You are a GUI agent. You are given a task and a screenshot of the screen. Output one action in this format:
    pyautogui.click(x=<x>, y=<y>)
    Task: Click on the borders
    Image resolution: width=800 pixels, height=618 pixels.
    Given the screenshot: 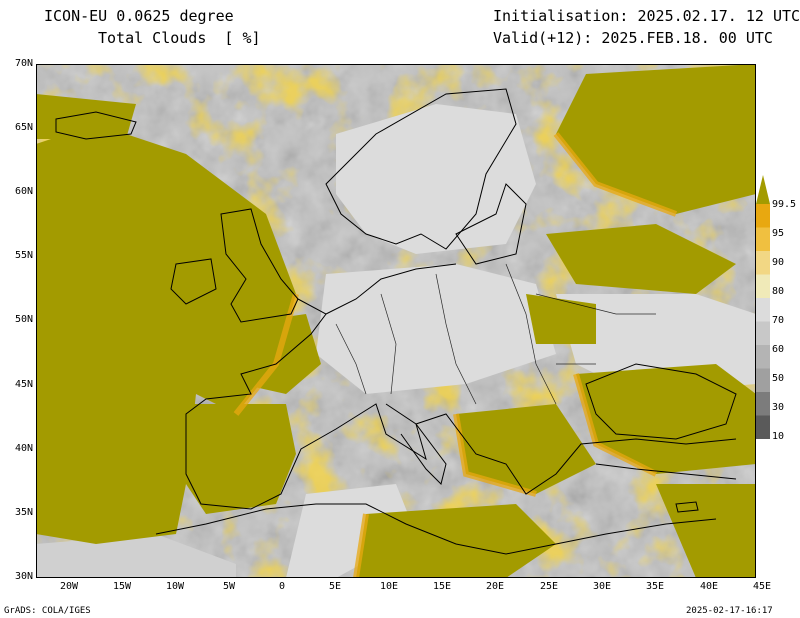 What is the action you would take?
    pyautogui.click(x=495, y=334)
    